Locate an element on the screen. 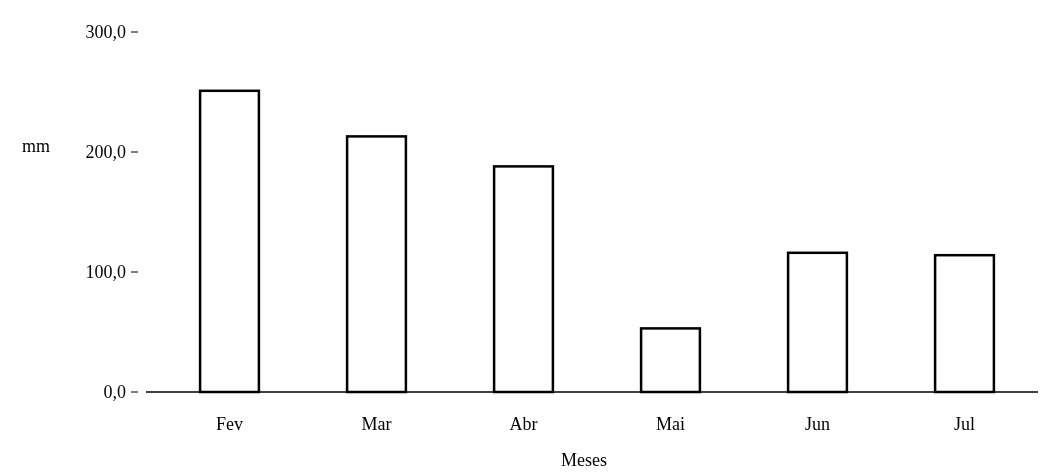 This screenshot has height=474, width=1046. x-tick-label: Jul is located at coordinates (964, 424).